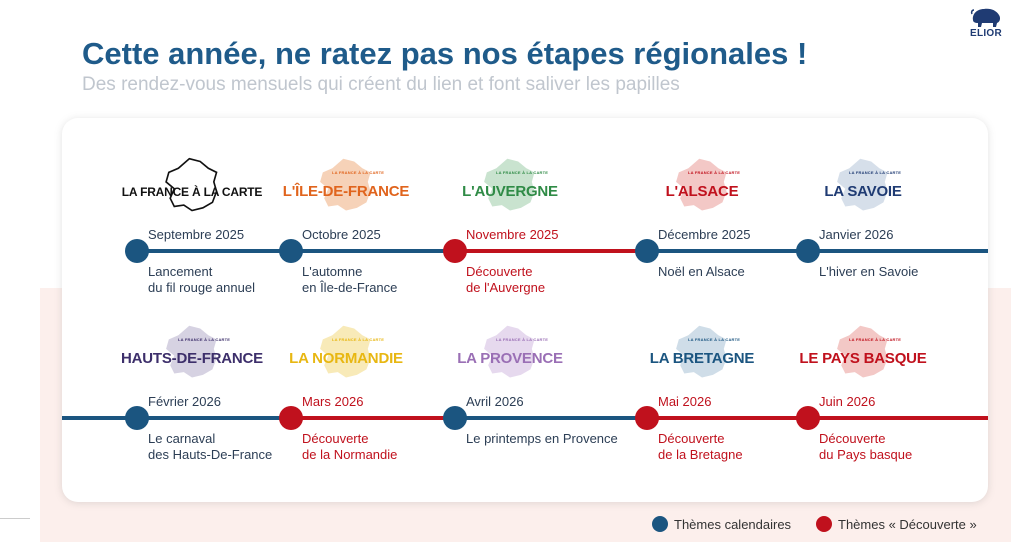 The image size is (1011, 542). Describe the element at coordinates (863, 191) in the screenshot. I see `region-name: LA SAVOIE` at that location.